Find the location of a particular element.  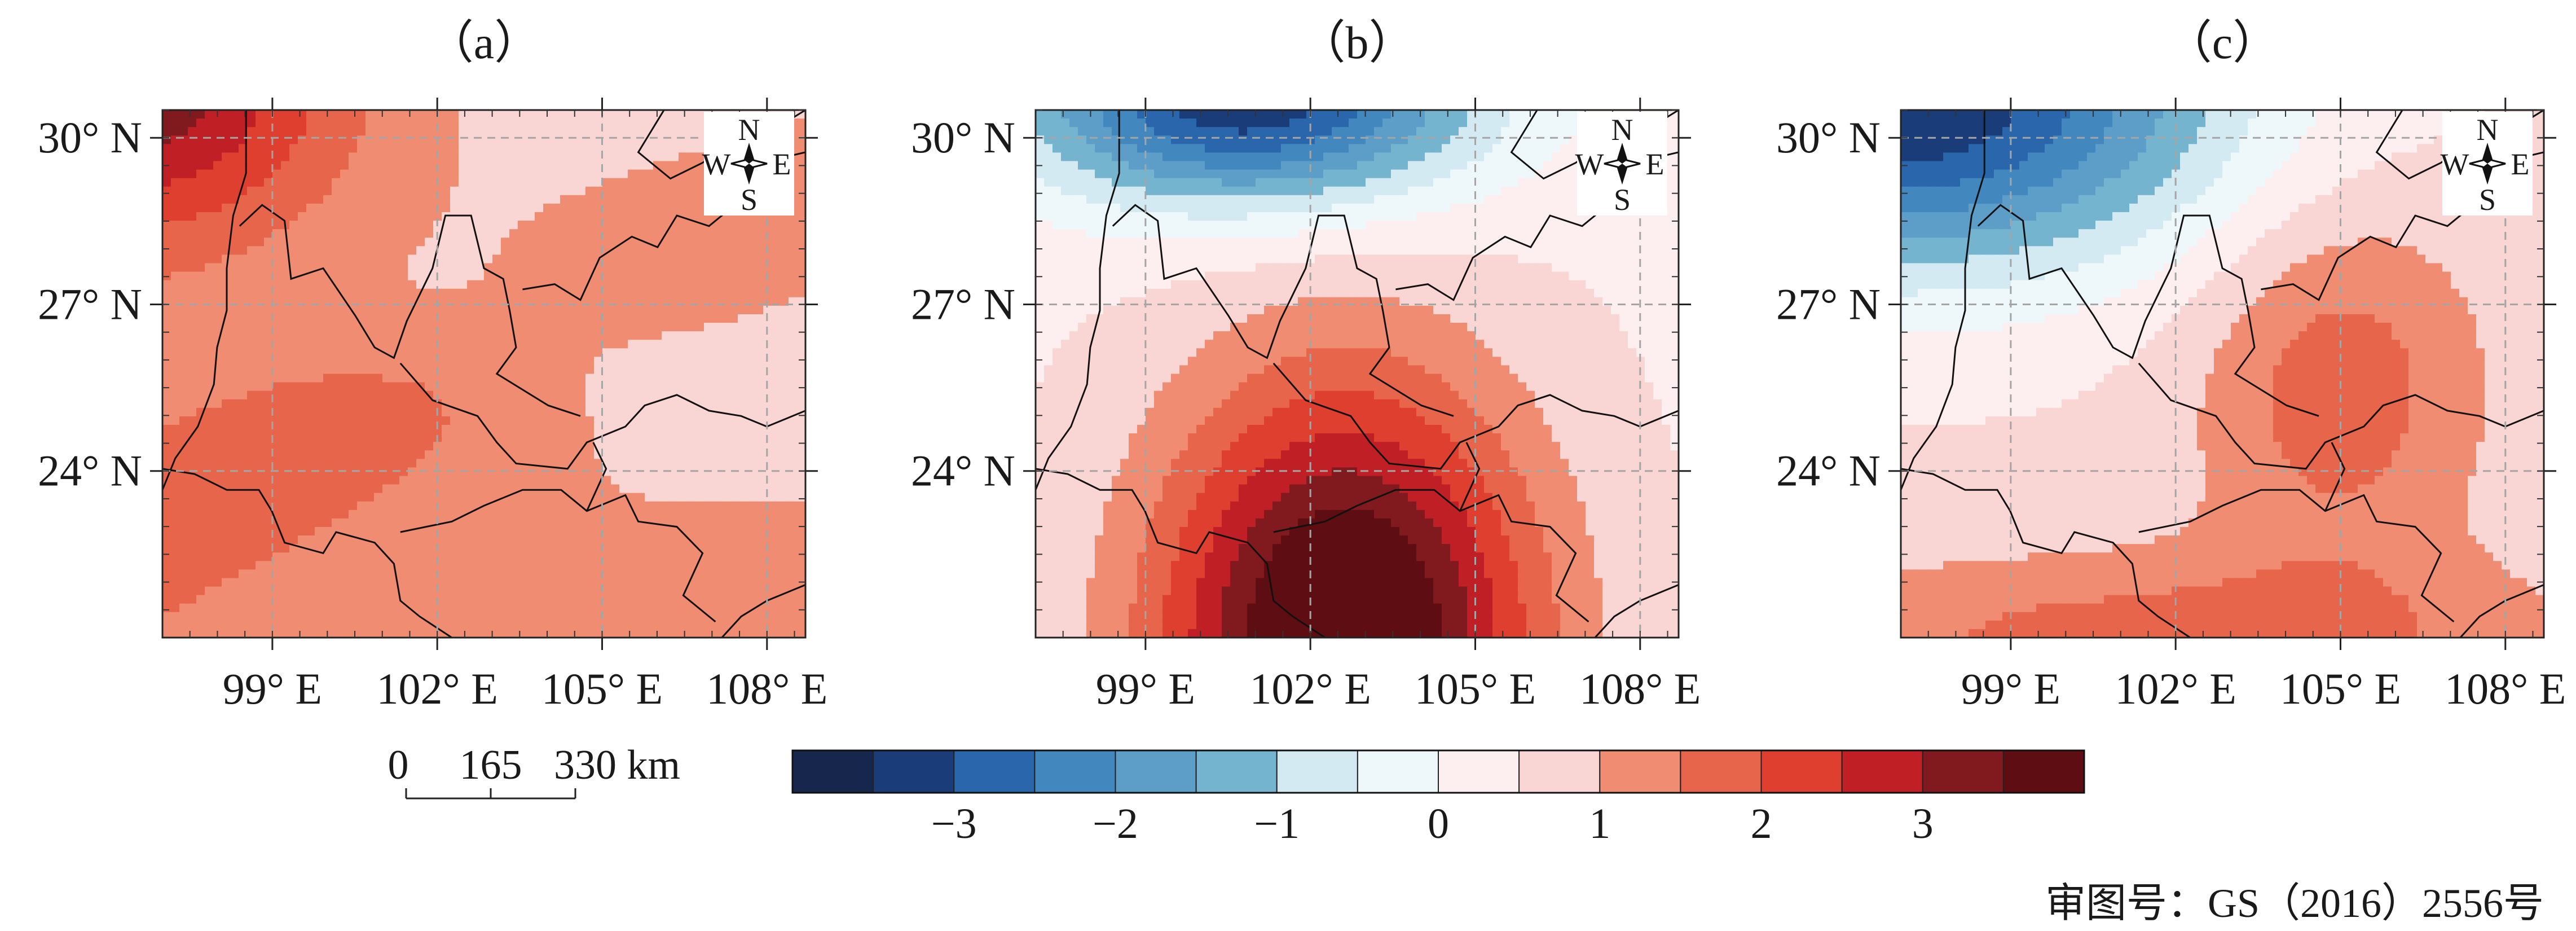

panel-label: （c） is located at coordinates (2222, 42).